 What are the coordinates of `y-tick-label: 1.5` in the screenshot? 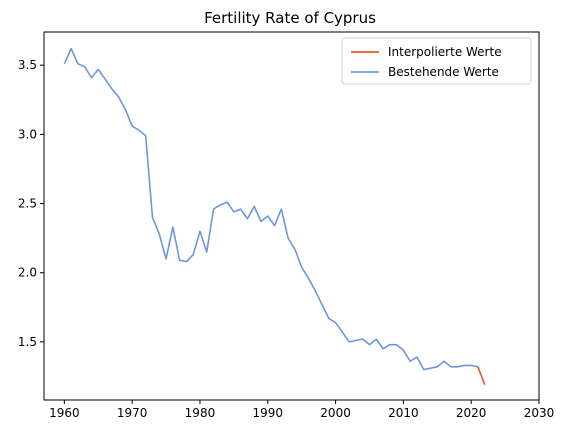 It's located at (27, 342).